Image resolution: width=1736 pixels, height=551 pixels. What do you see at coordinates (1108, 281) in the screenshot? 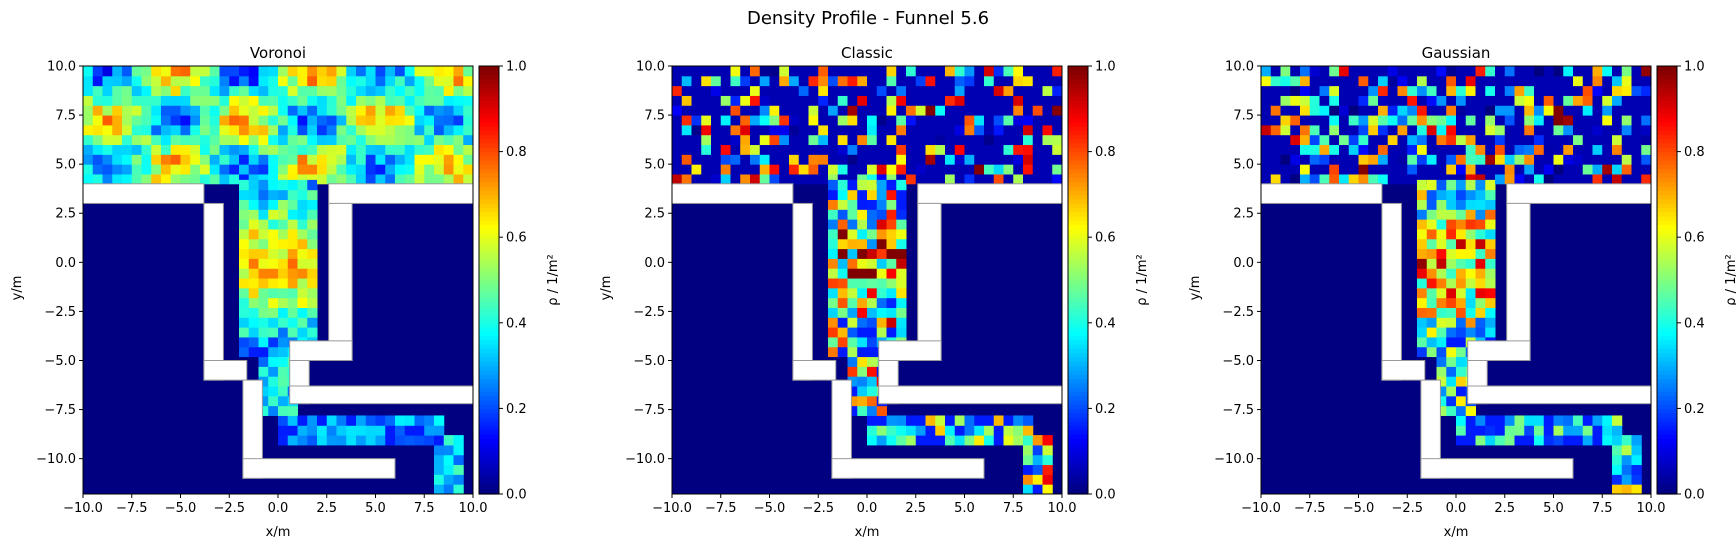
I see `colorbar: 0.00.20.40.60.81.0ρ / 1/m²` at bounding box center [1108, 281].